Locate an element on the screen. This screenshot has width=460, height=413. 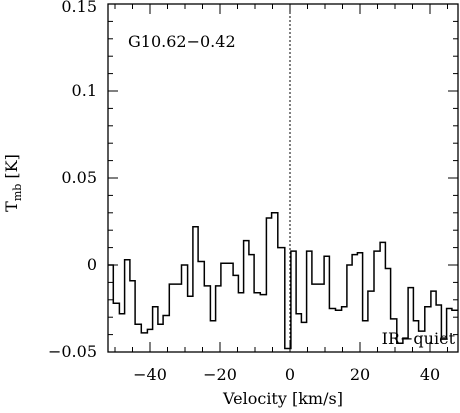
y-tick-label: 0.1 is located at coordinates (84, 90).